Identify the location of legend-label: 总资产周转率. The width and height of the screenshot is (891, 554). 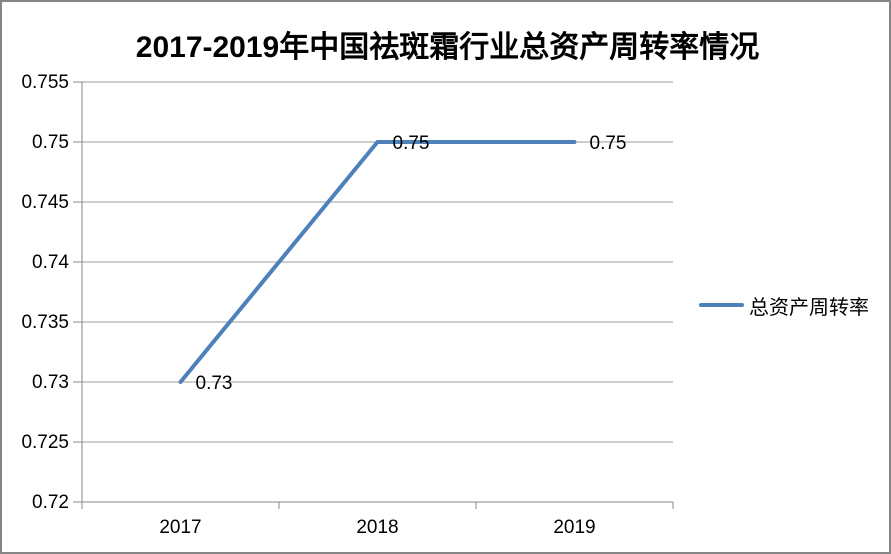
(809, 307).